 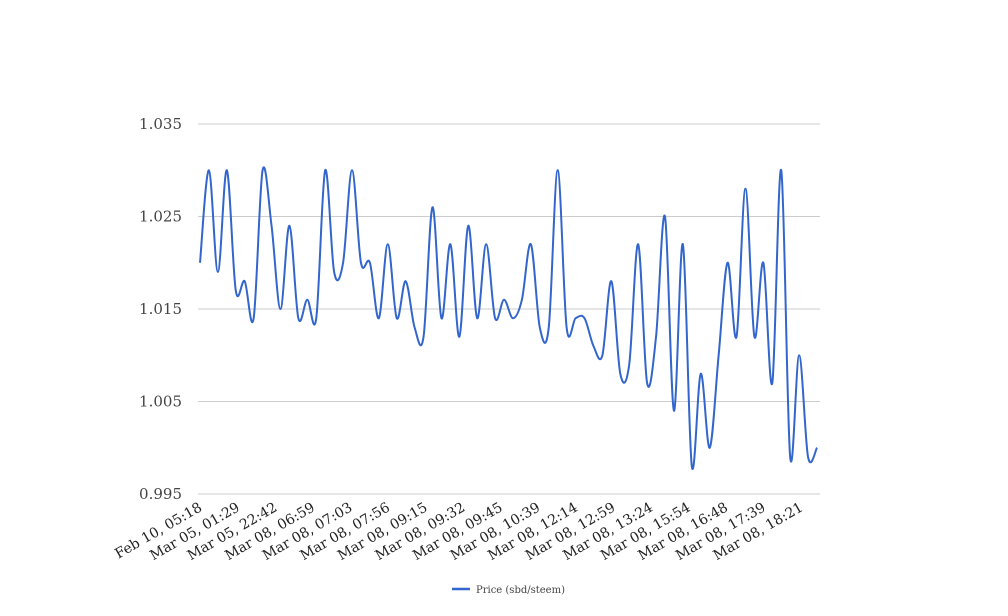 What do you see at coordinates (160, 494) in the screenshot?
I see `y-tick-label: 0.995` at bounding box center [160, 494].